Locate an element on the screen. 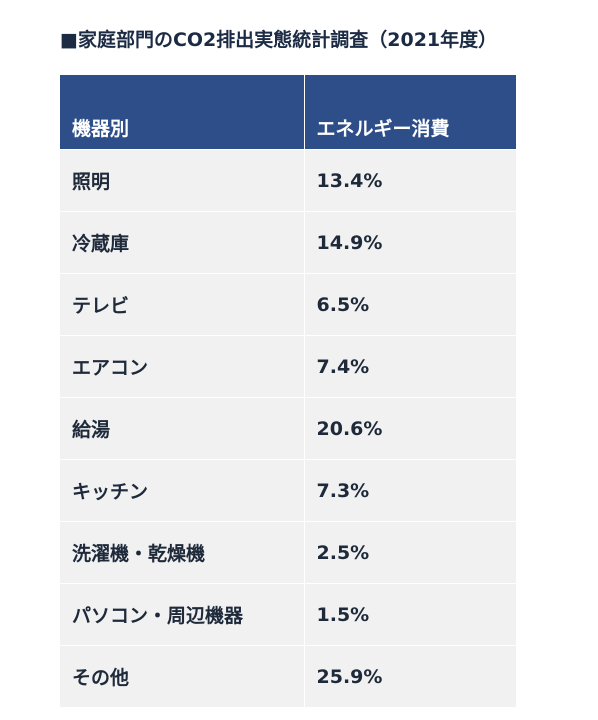  table-header-row: 機器別 エネルギー消費 is located at coordinates (288, 112).